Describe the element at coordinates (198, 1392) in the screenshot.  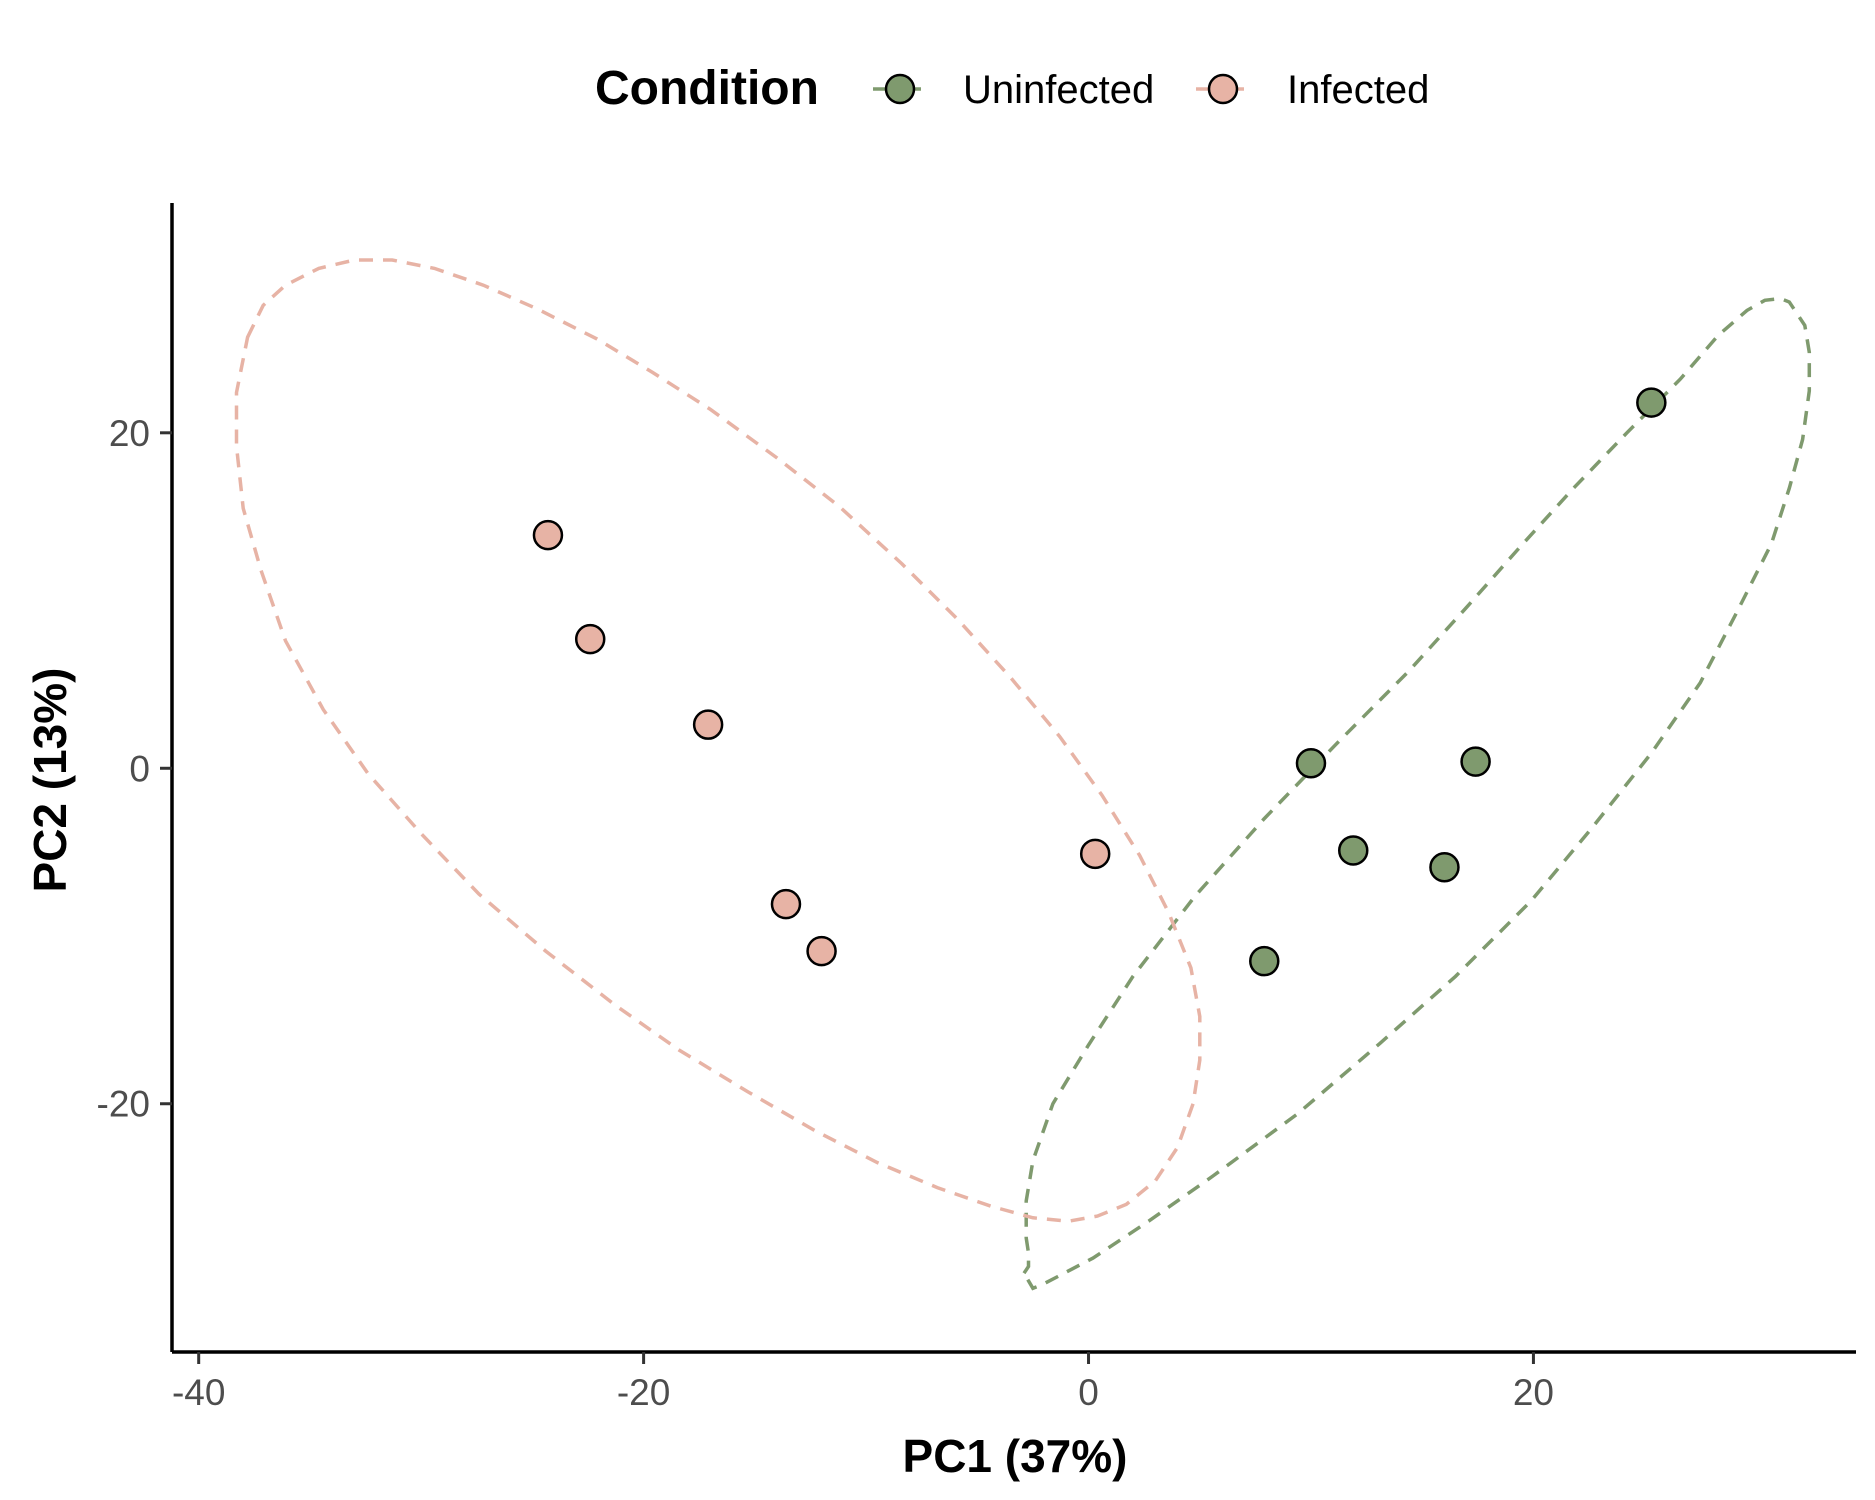
I see `x-tick-label: -40` at that location.